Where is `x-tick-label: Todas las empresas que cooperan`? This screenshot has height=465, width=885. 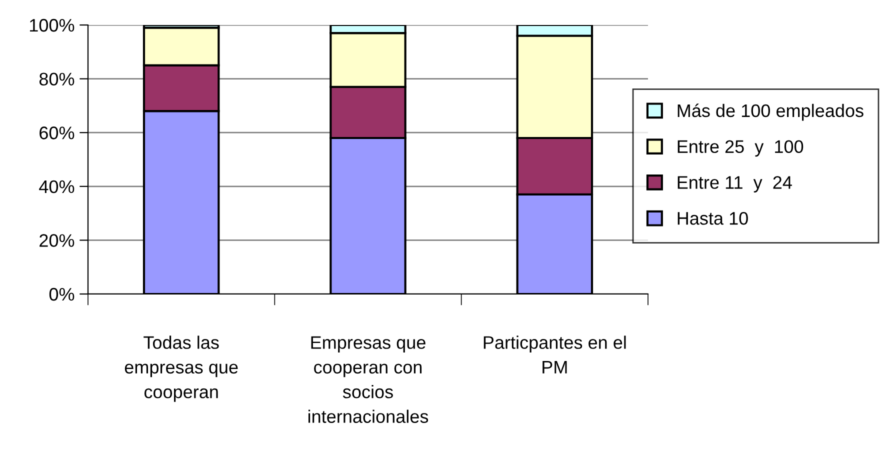
x-tick-label: Todas las empresas que cooperan is located at coordinates (181, 369).